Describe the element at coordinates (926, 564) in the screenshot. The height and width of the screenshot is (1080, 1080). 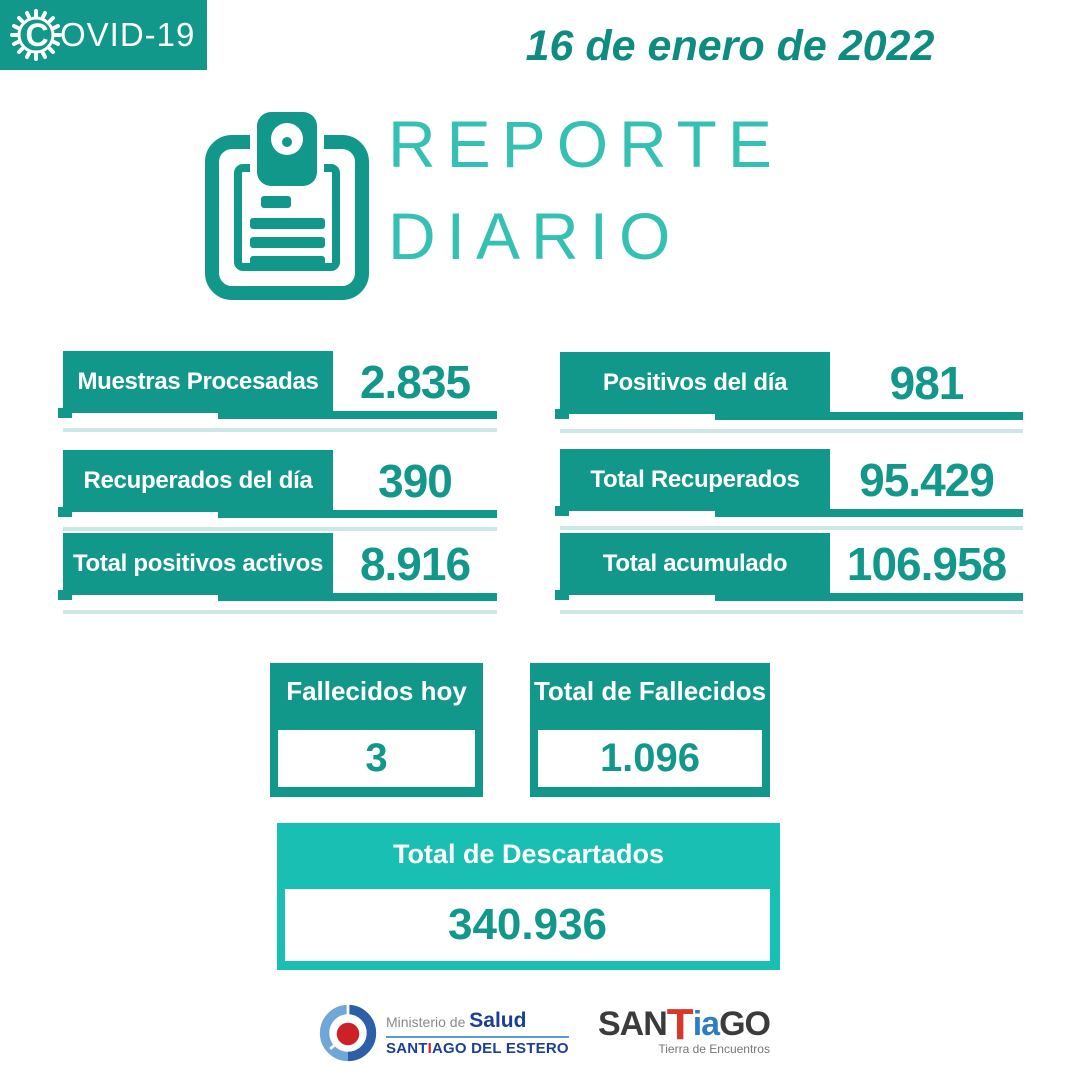
I see `stat-value: 106.958` at that location.